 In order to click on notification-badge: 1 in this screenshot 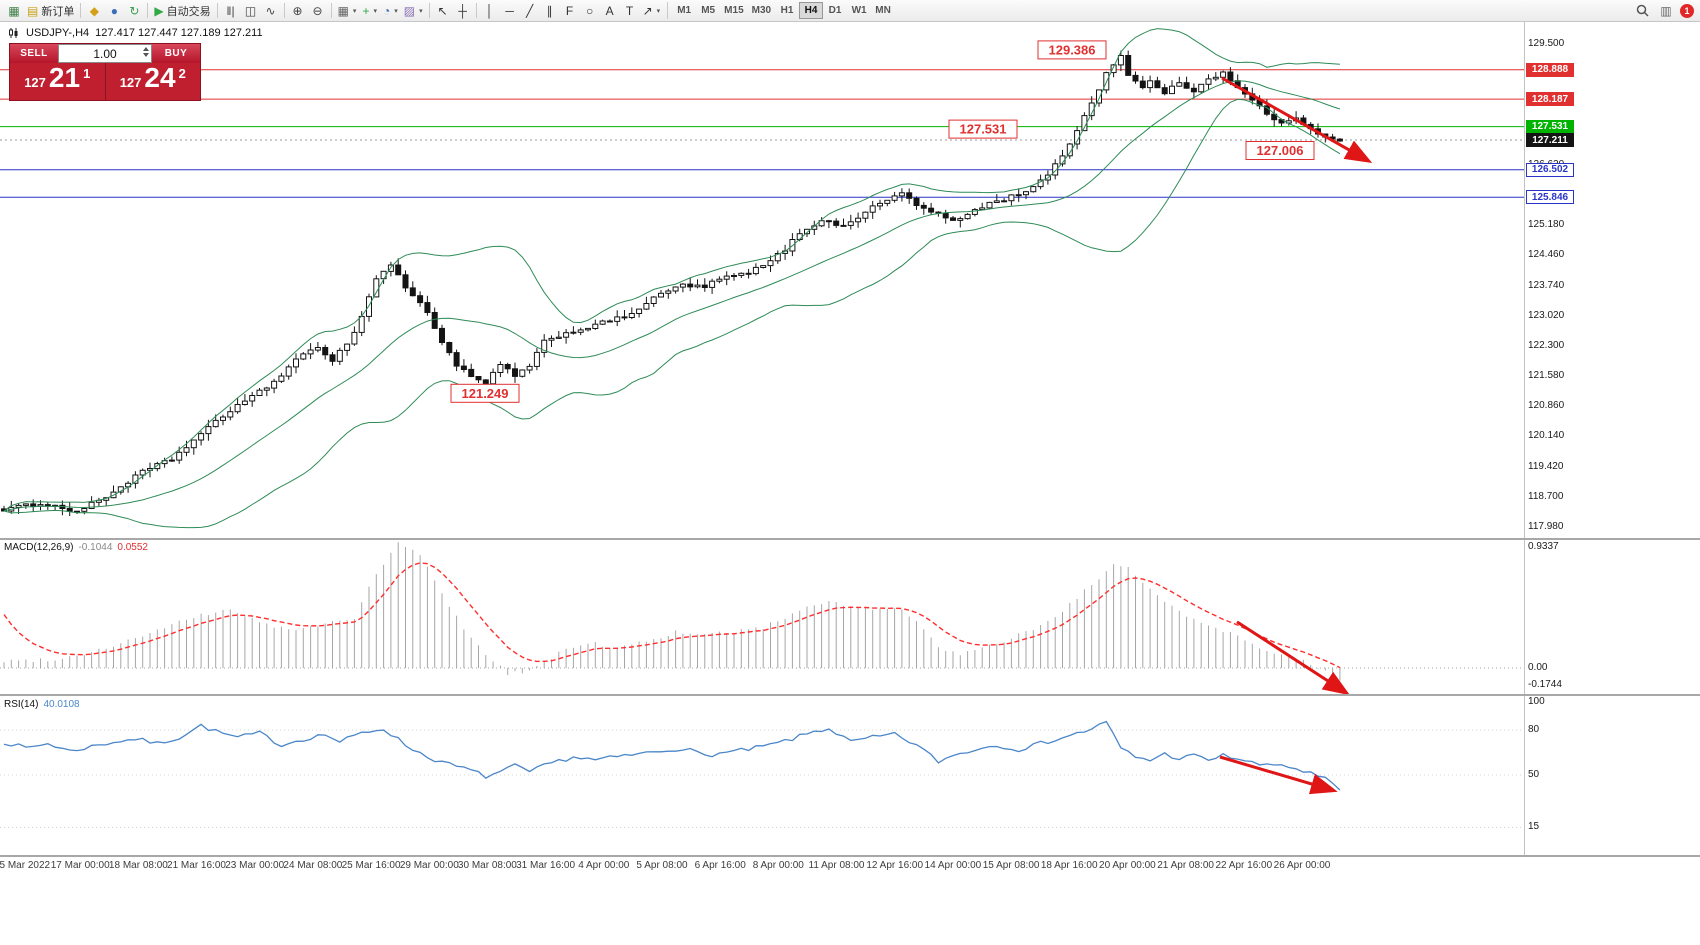, I will do `click(1687, 10)`.